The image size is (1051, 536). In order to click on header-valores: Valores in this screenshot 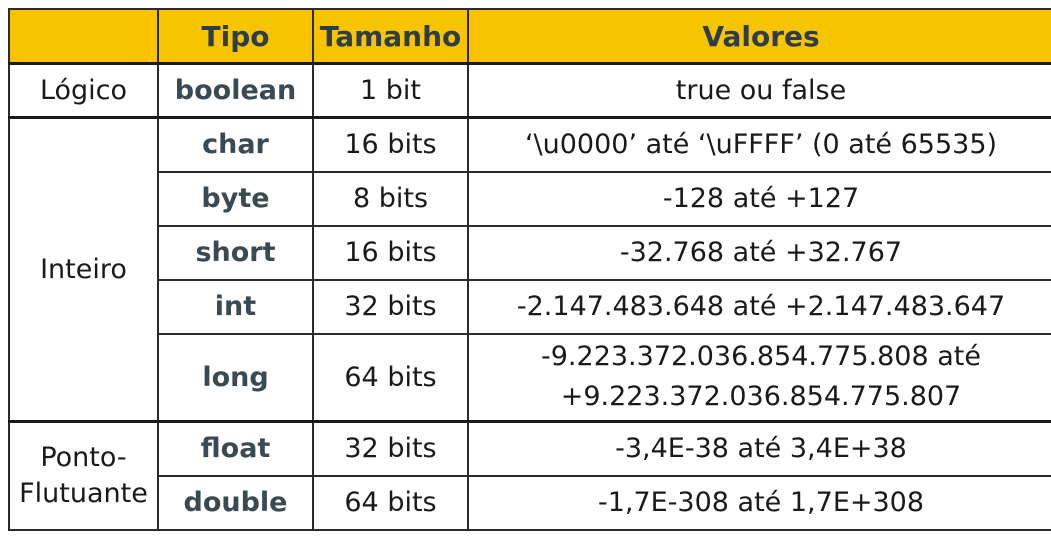, I will do `click(759, 36)`.